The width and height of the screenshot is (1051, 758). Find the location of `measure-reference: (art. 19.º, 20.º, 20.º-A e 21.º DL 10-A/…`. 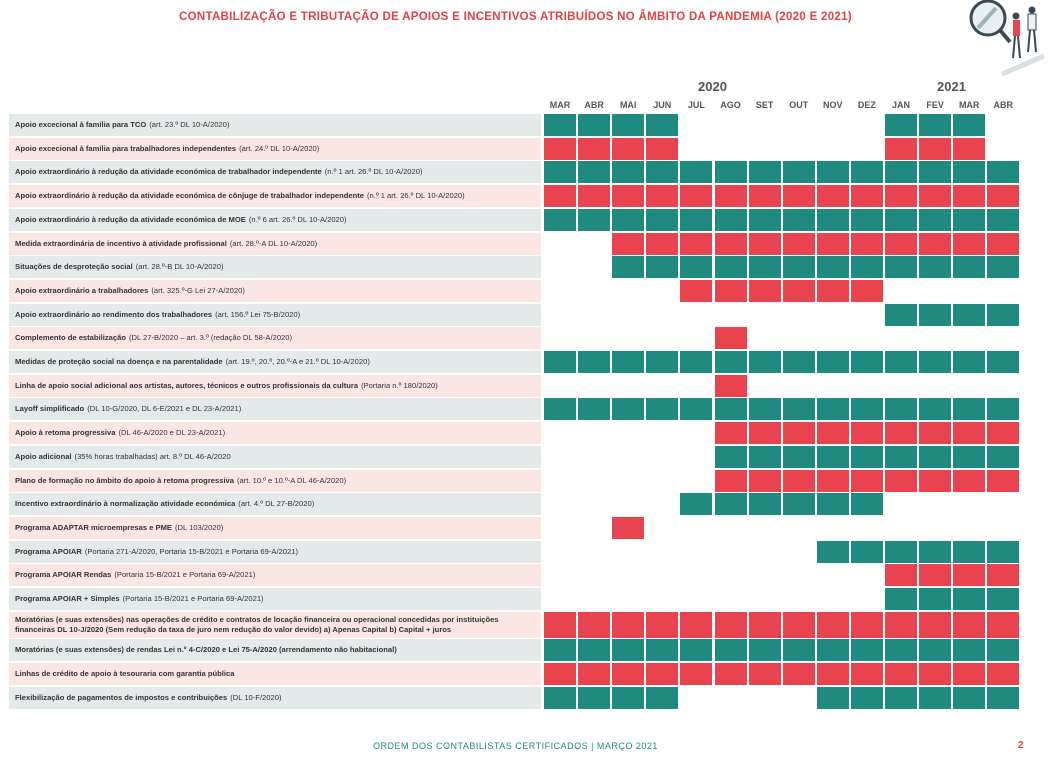

measure-reference: (art. 19.º, 20.º, 20.º-A e 21.º DL 10-A/… is located at coordinates (297, 361).